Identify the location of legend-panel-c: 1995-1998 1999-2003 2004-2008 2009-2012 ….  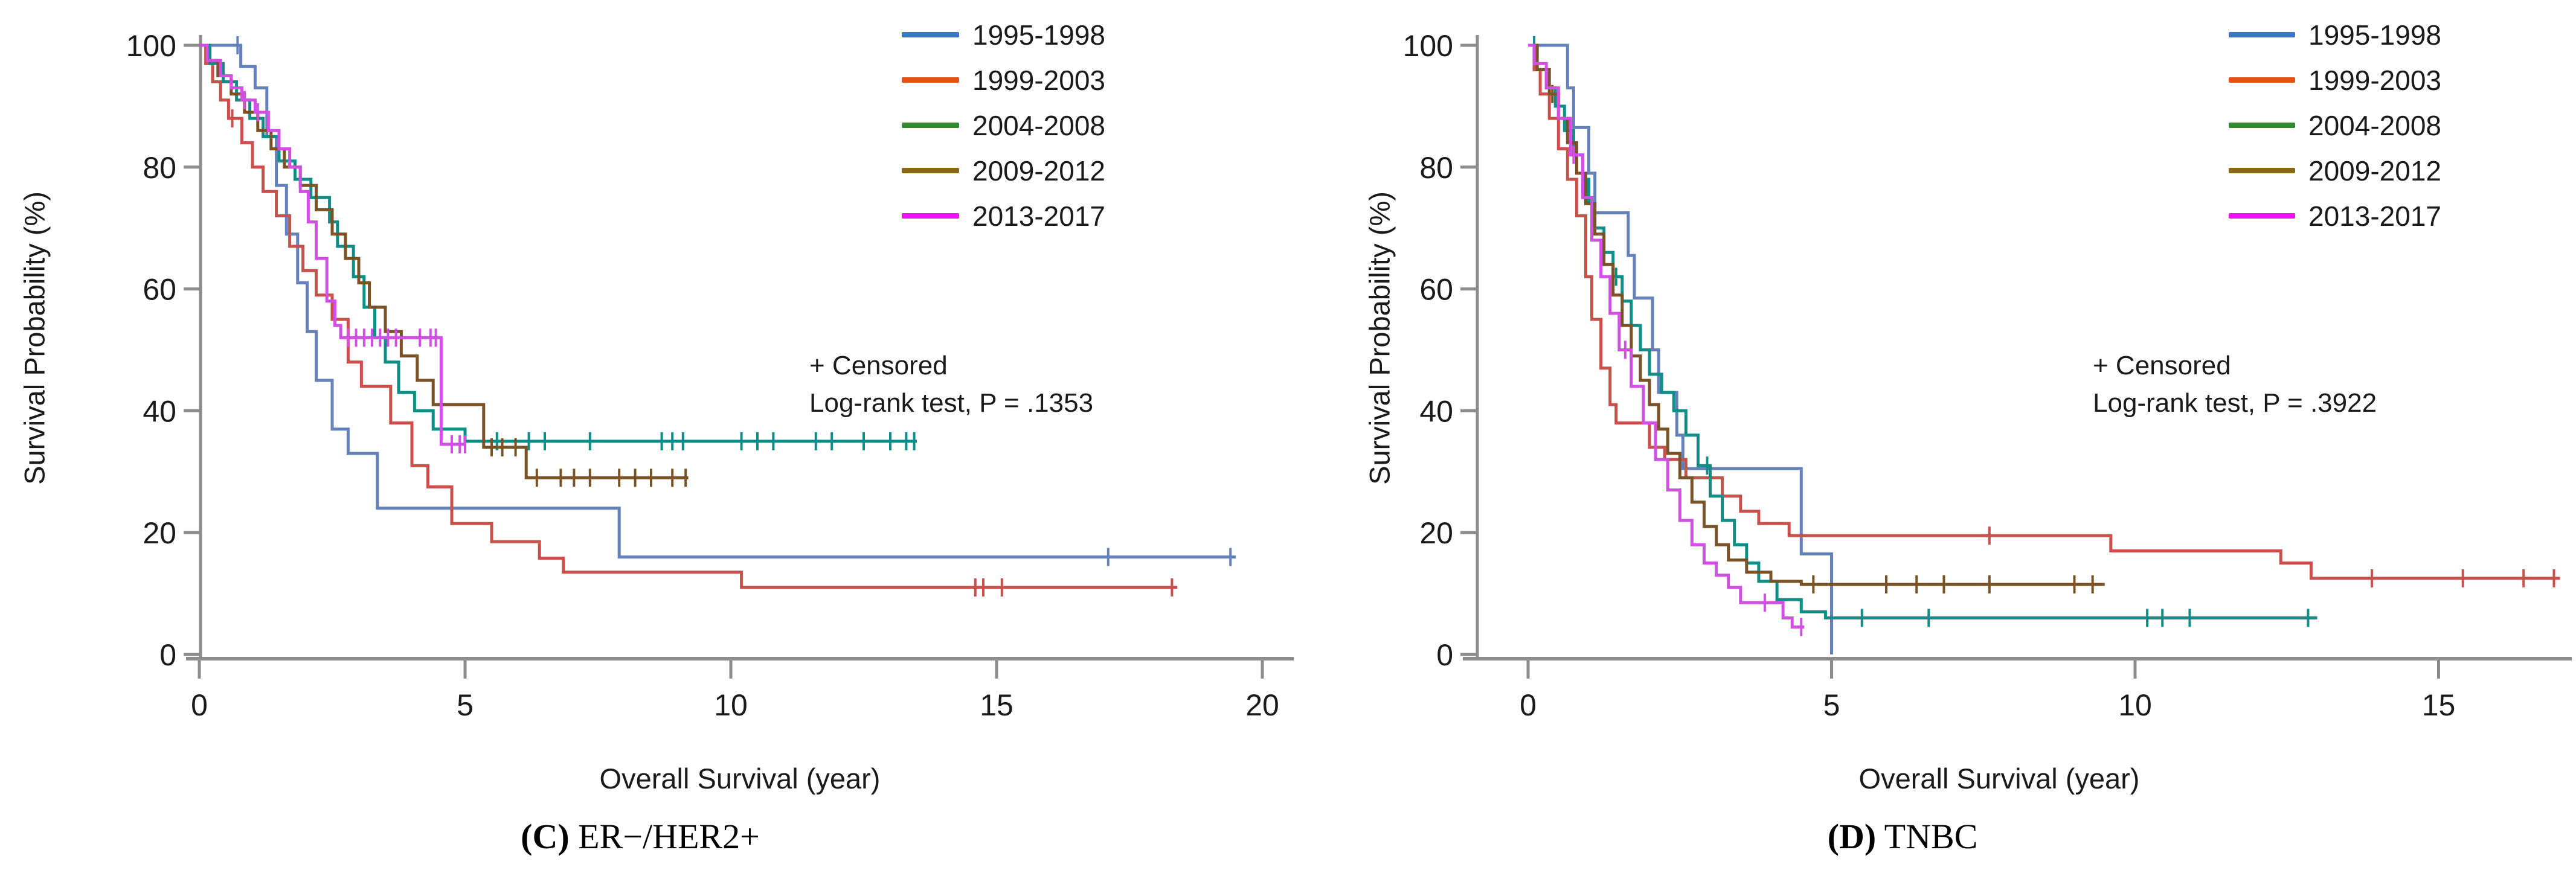
(1003, 125).